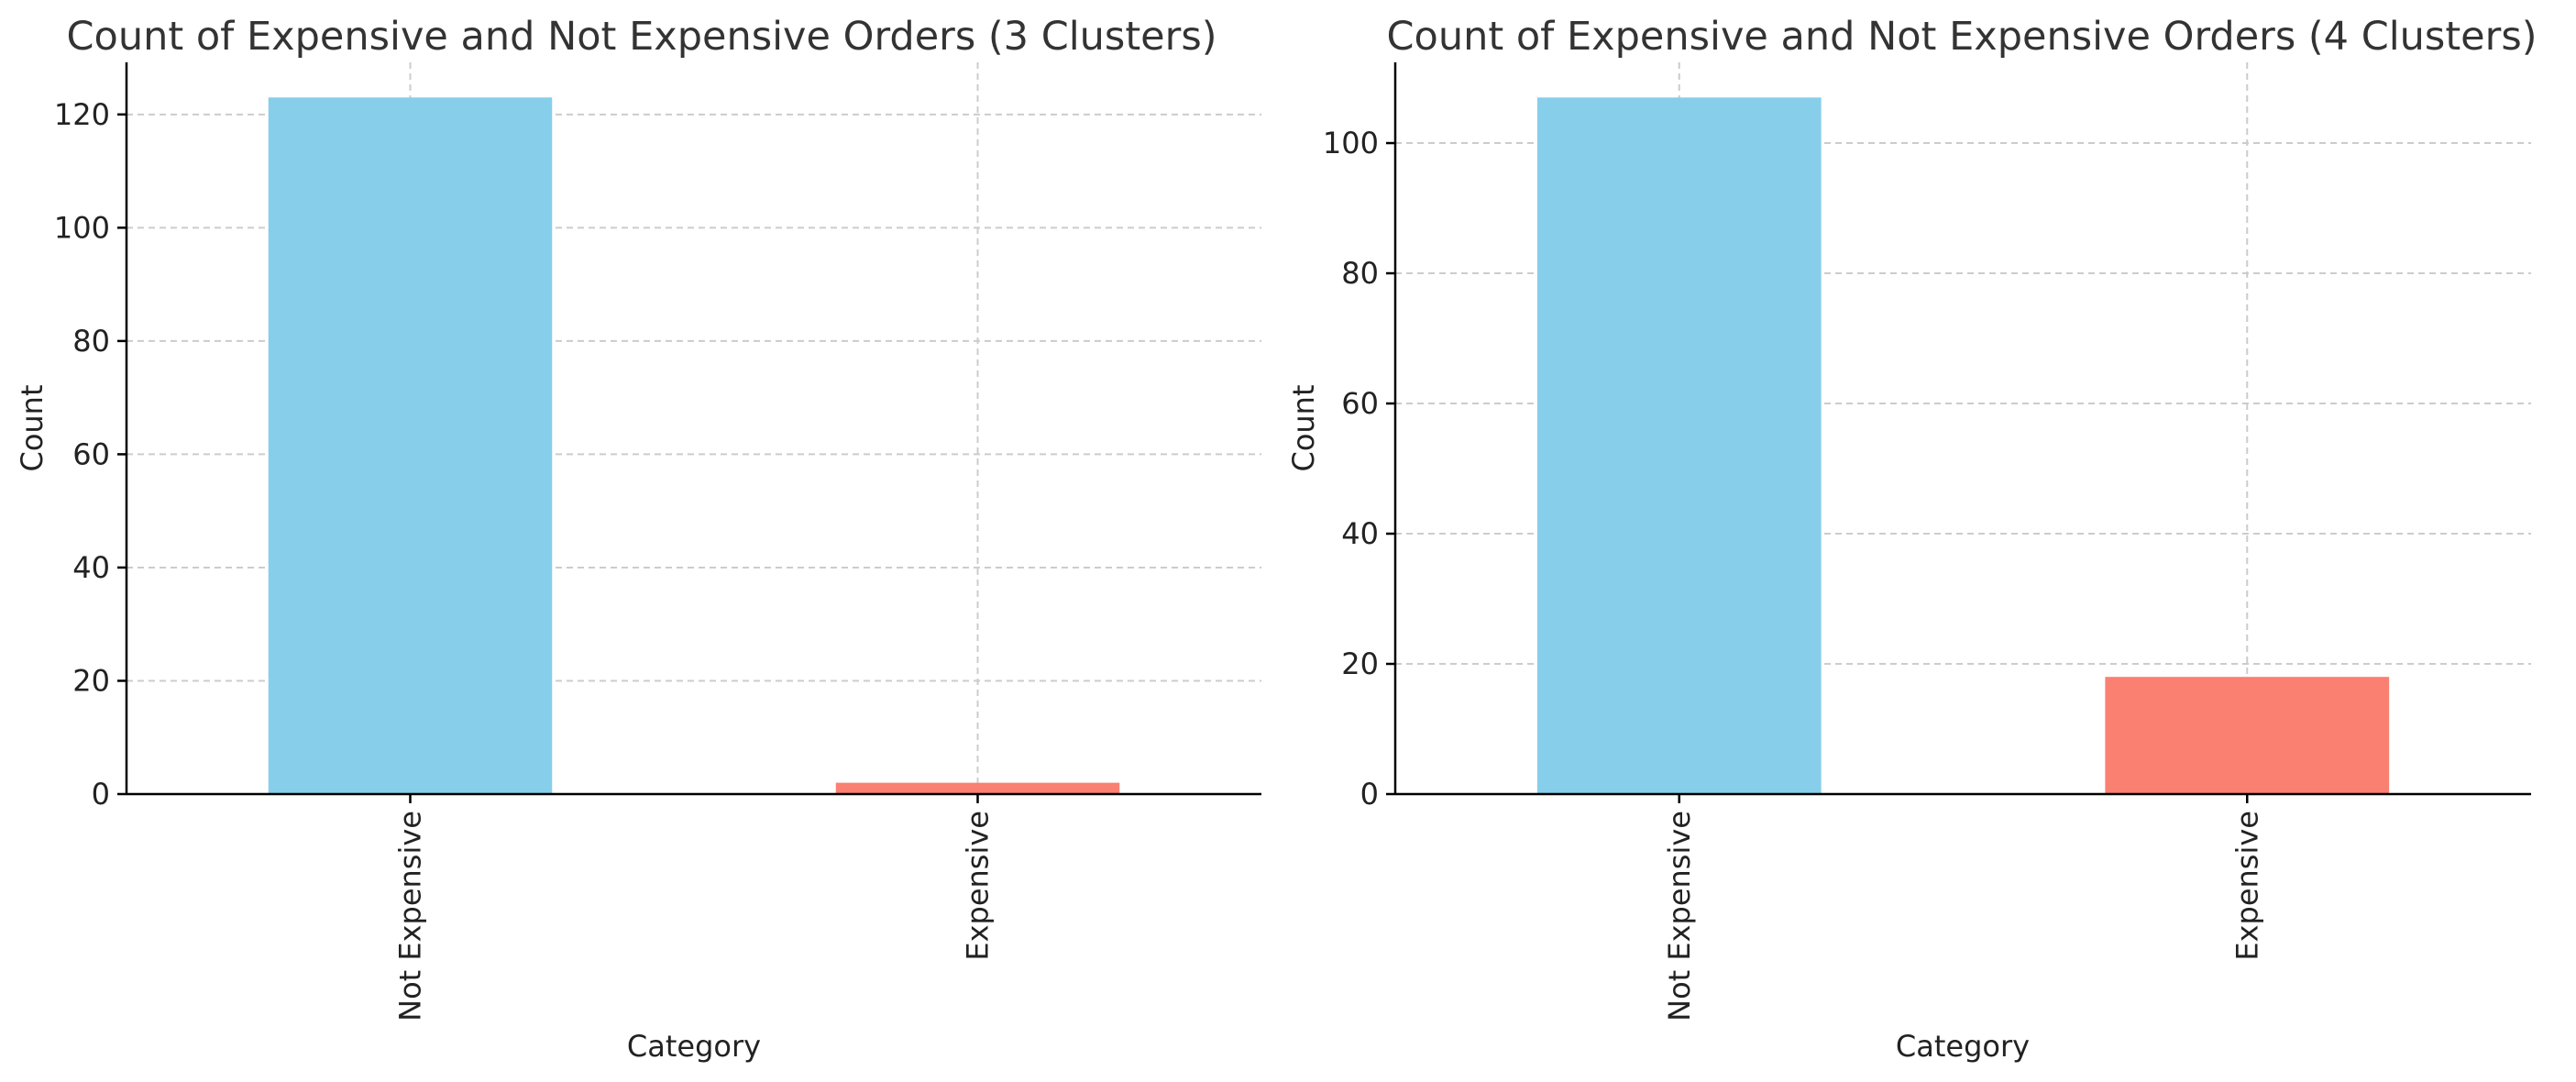 This screenshot has height=1082, width=2576. What do you see at coordinates (82, 114) in the screenshot?
I see `y-tick-label: 120` at bounding box center [82, 114].